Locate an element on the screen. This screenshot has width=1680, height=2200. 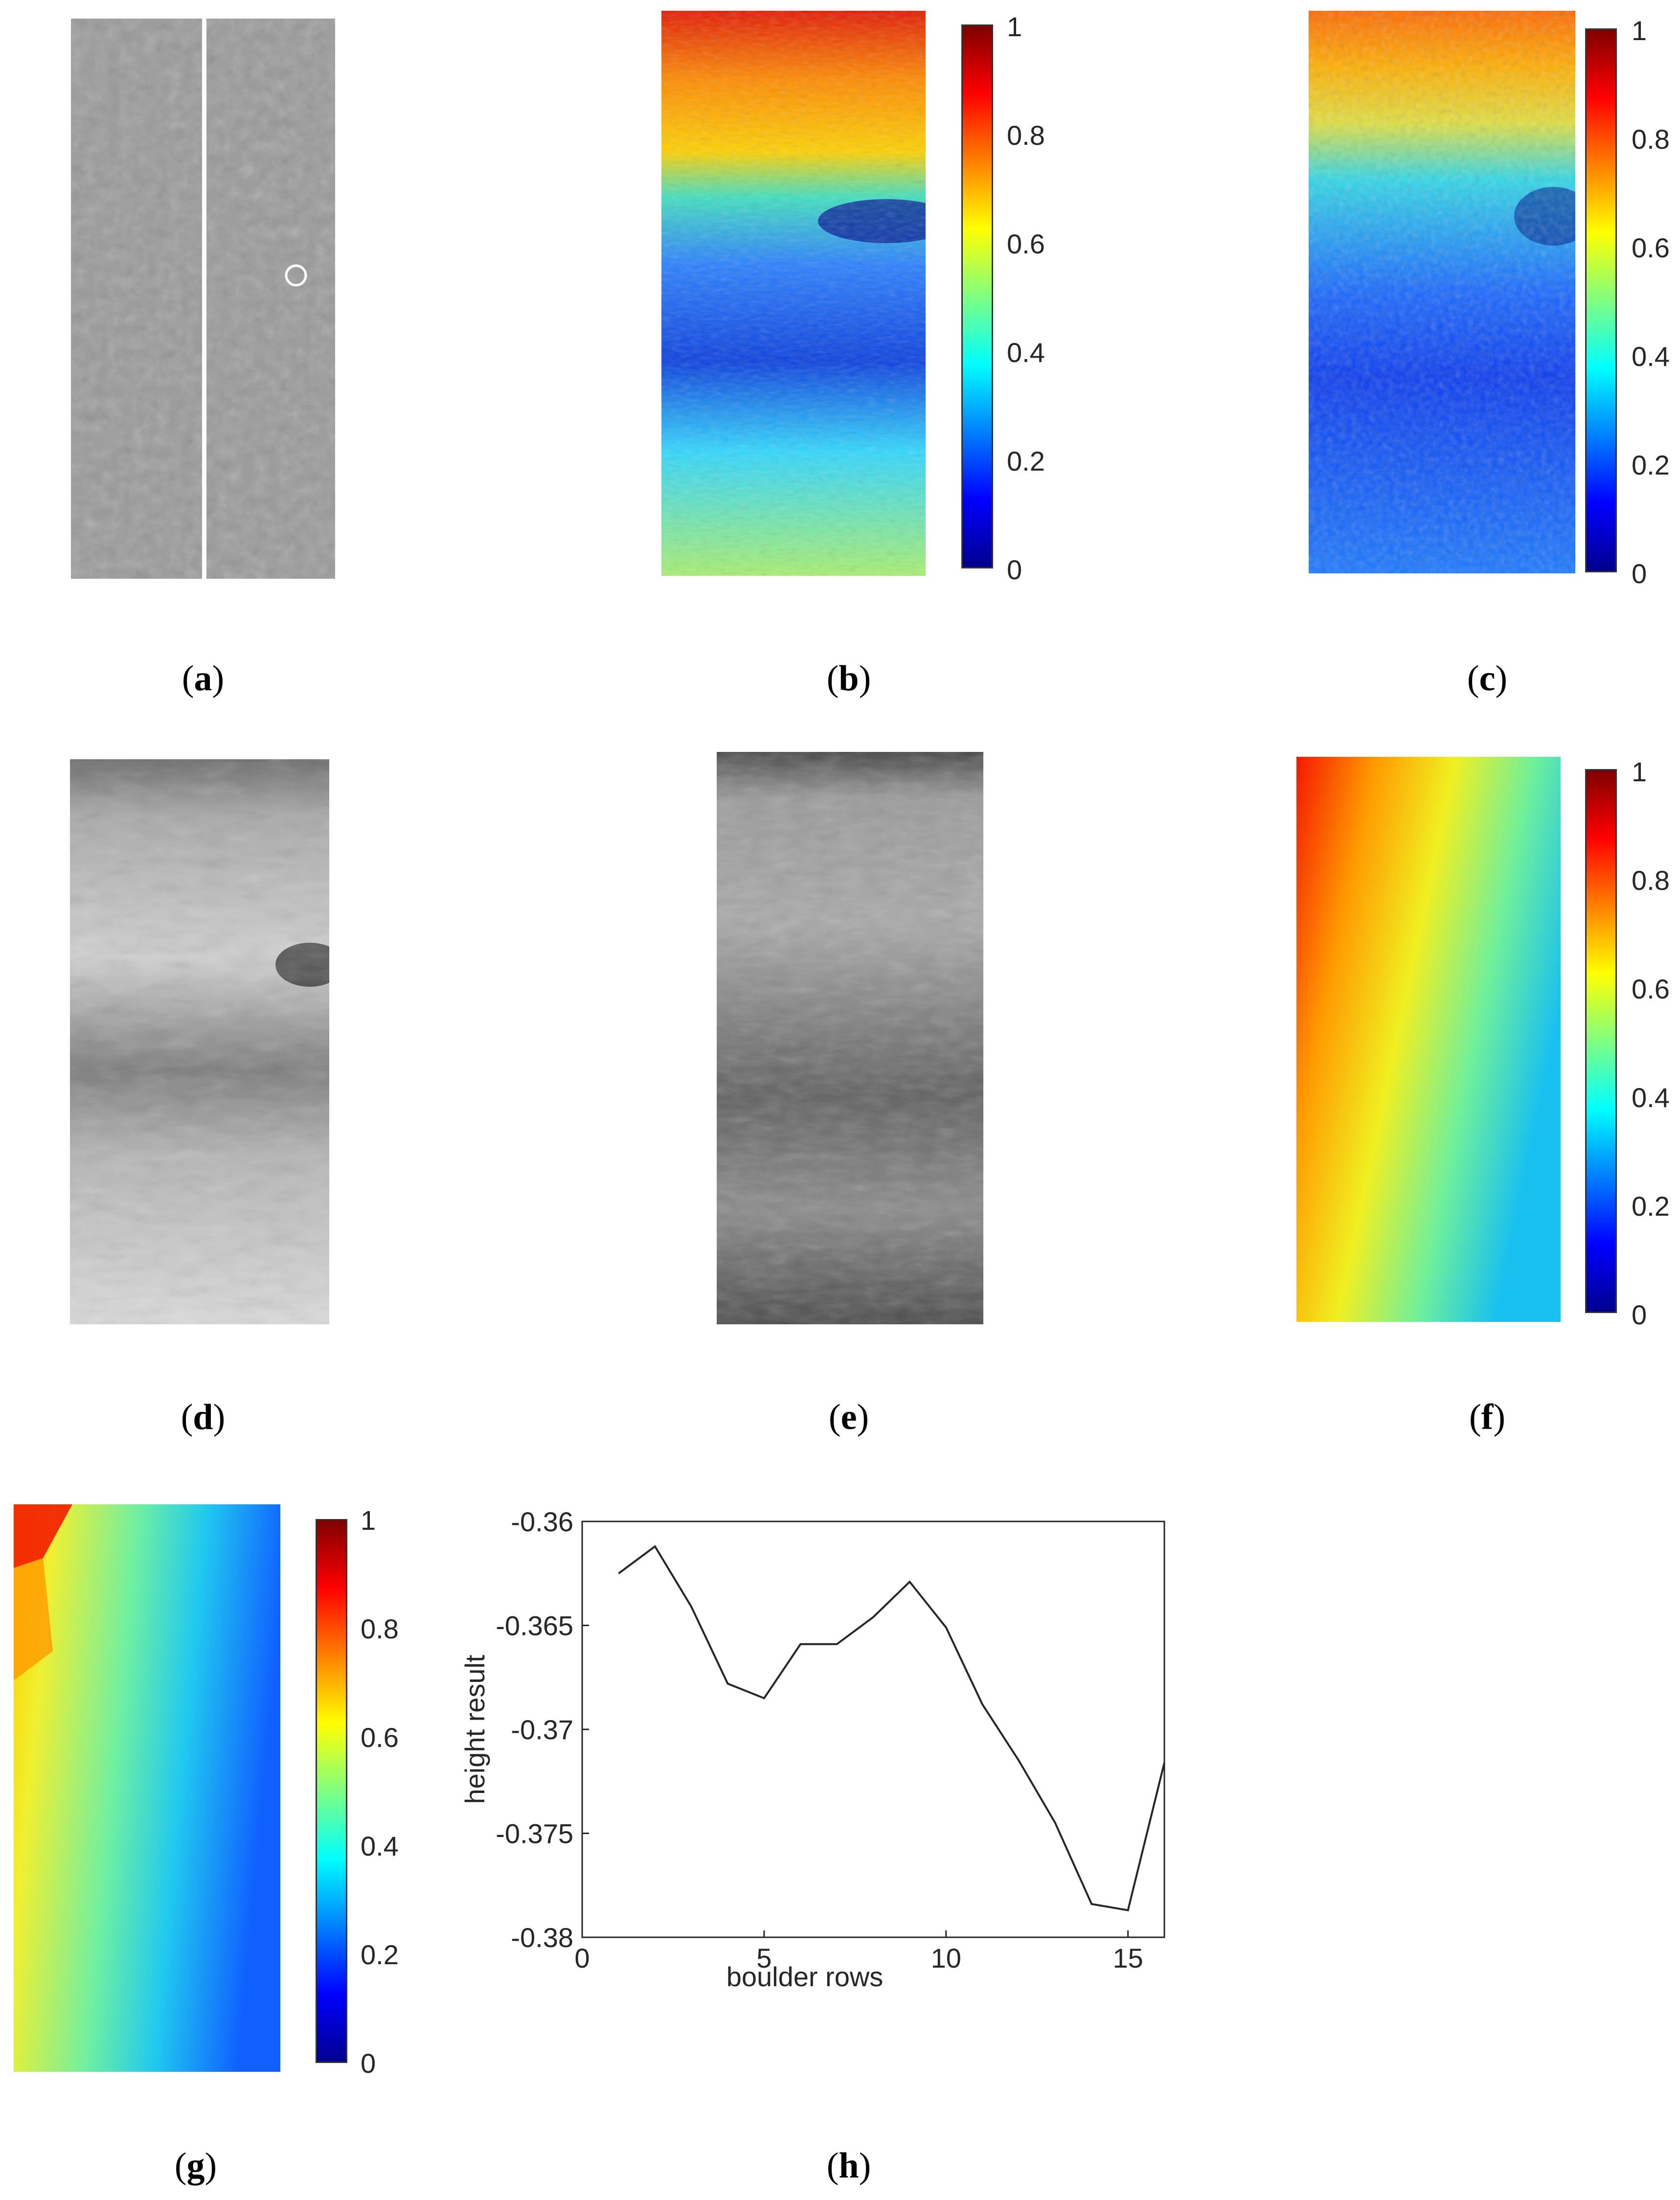
colorbar-c is located at coordinates (1601, 300).